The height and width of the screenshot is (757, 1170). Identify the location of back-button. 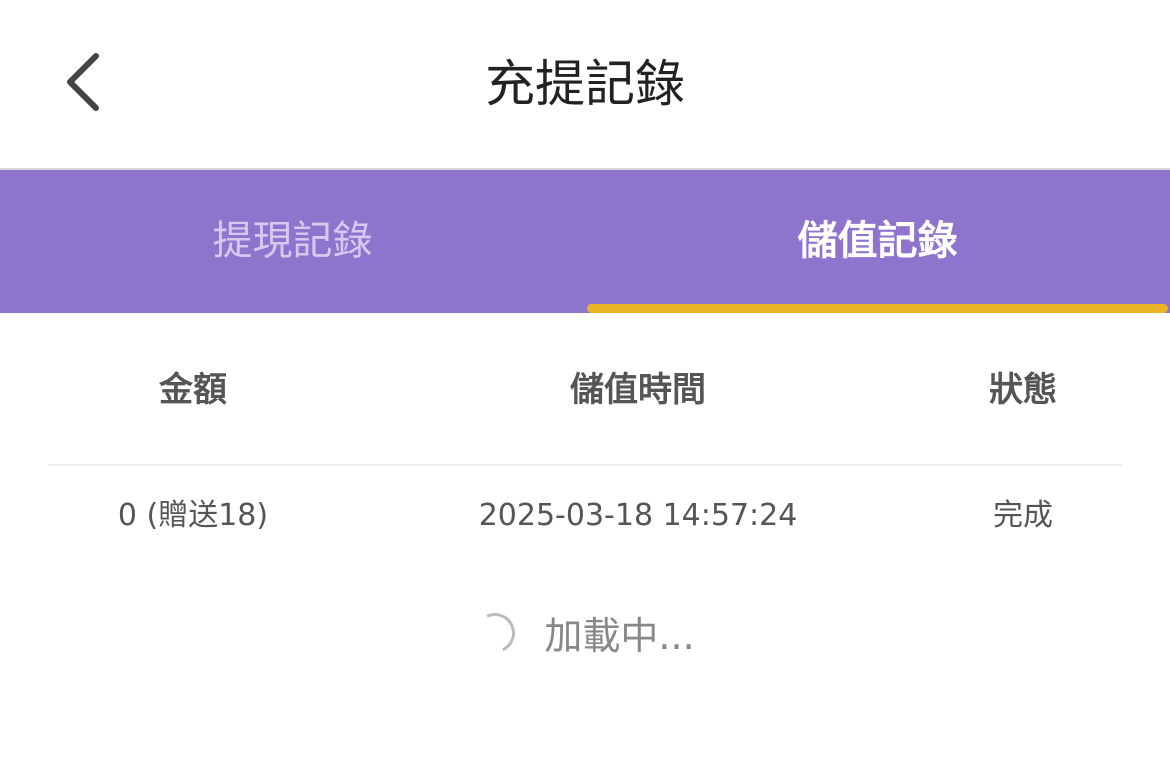
(83, 82).